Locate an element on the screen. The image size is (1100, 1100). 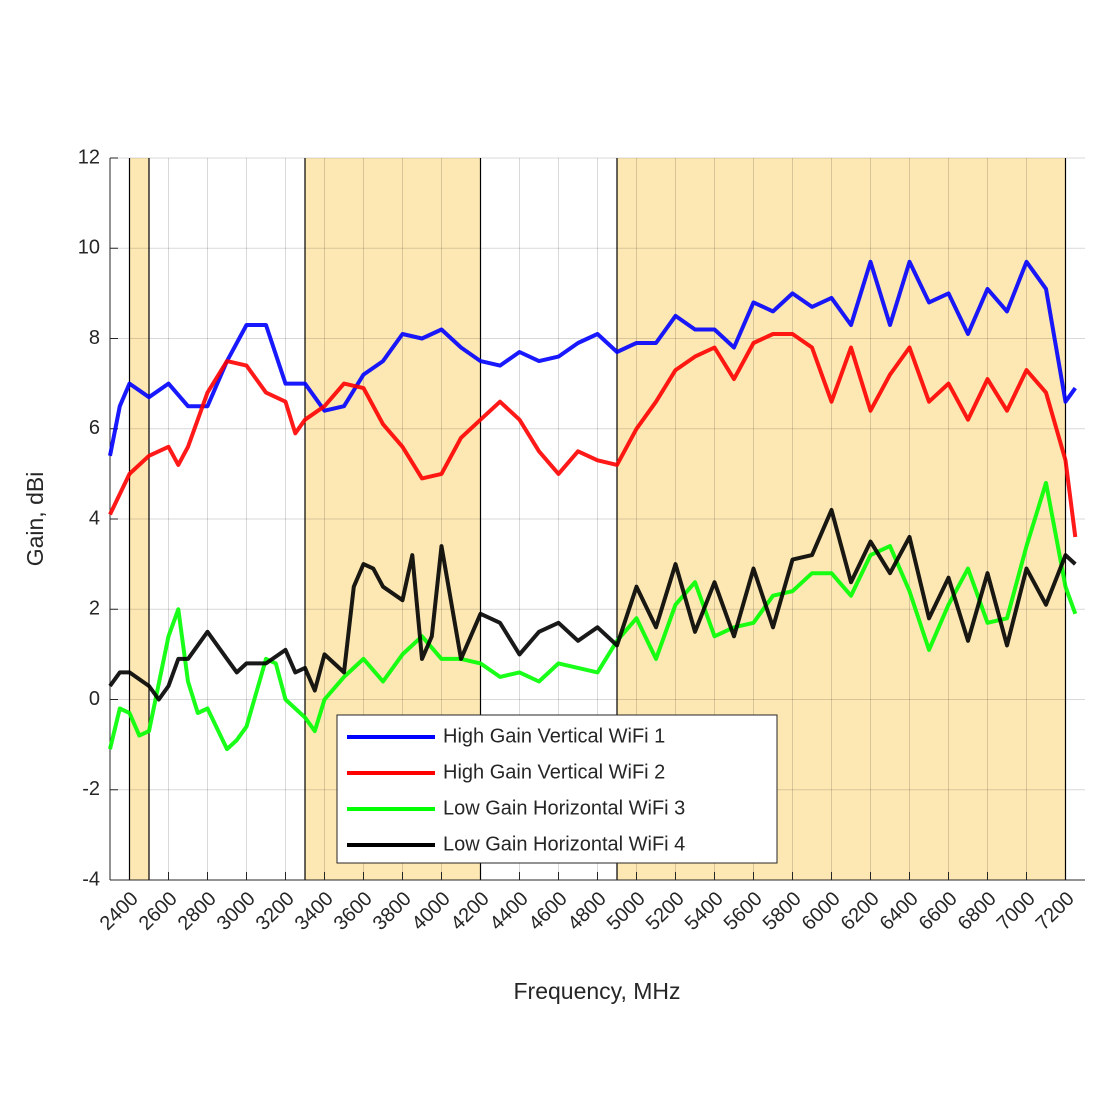
y-tick-label: 0 is located at coordinates (94, 699).